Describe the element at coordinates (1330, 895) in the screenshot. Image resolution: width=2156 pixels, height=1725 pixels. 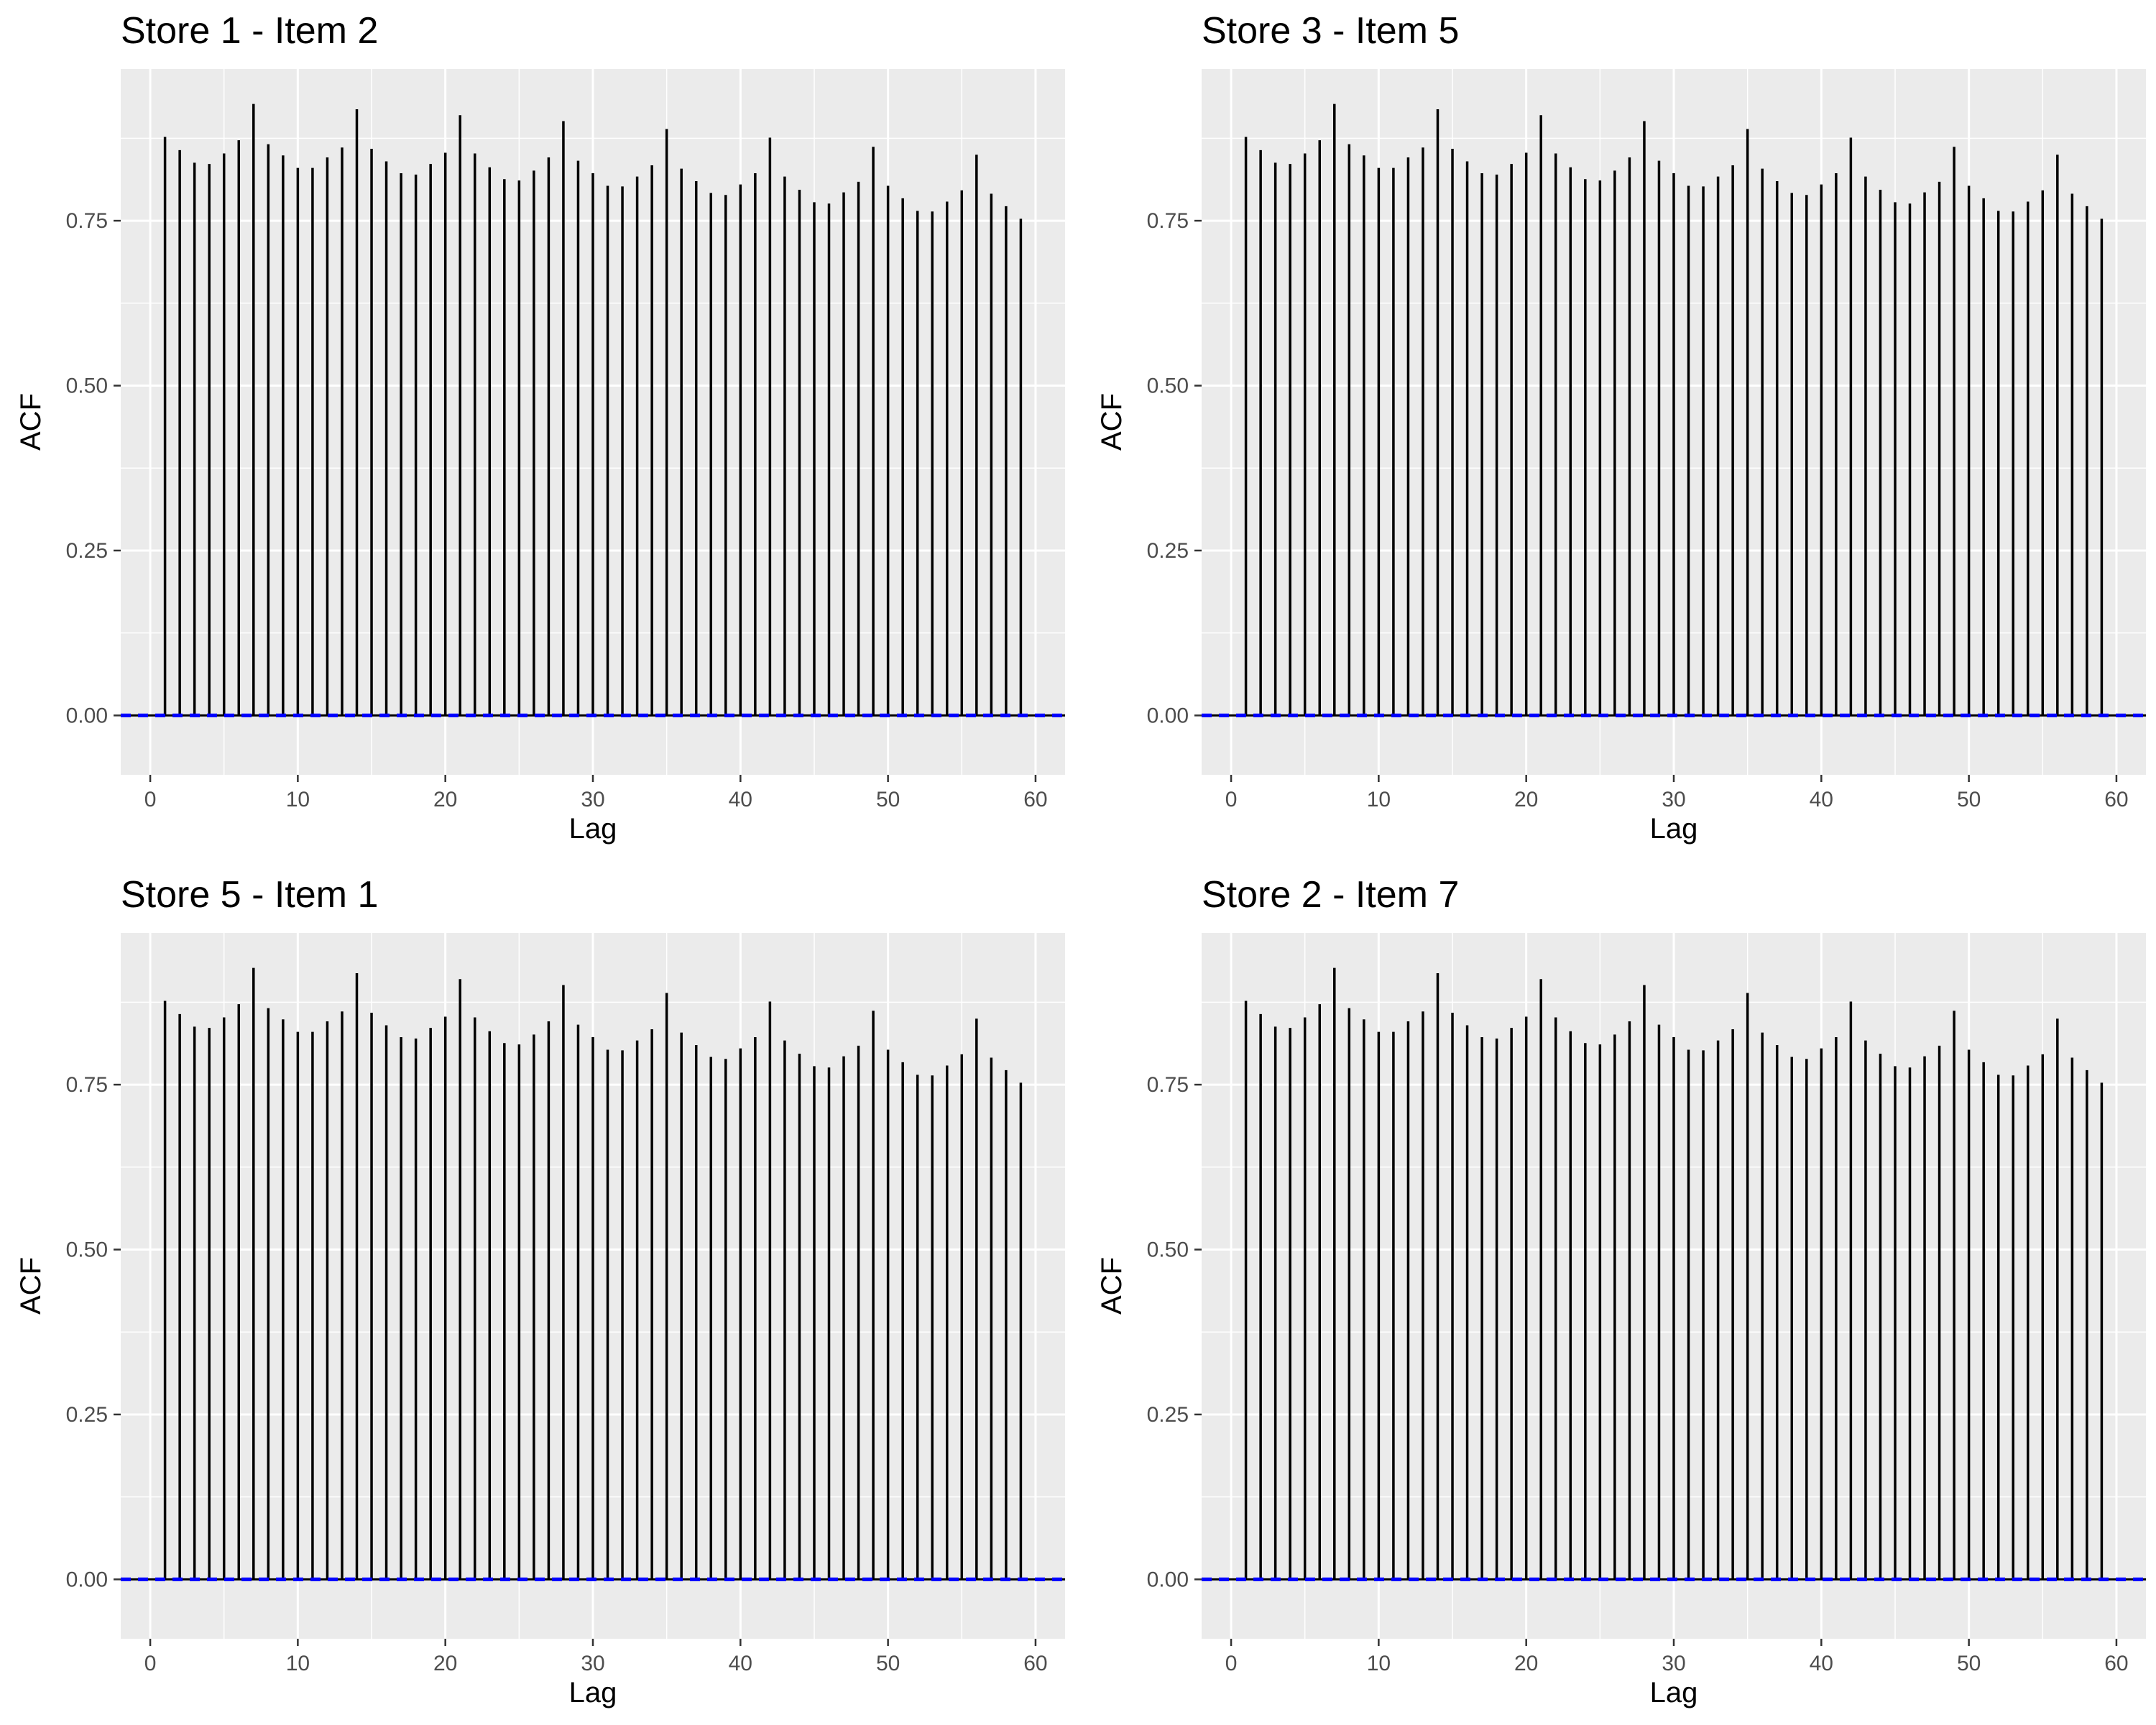
I see `panel-title: Store 2 - Item 7` at that location.